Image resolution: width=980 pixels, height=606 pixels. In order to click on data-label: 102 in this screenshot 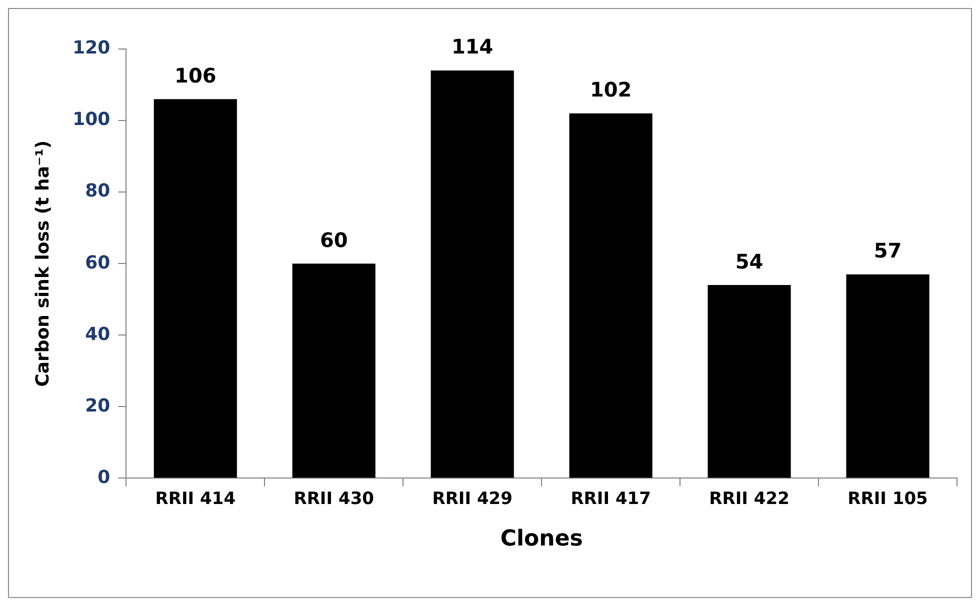, I will do `click(611, 90)`.